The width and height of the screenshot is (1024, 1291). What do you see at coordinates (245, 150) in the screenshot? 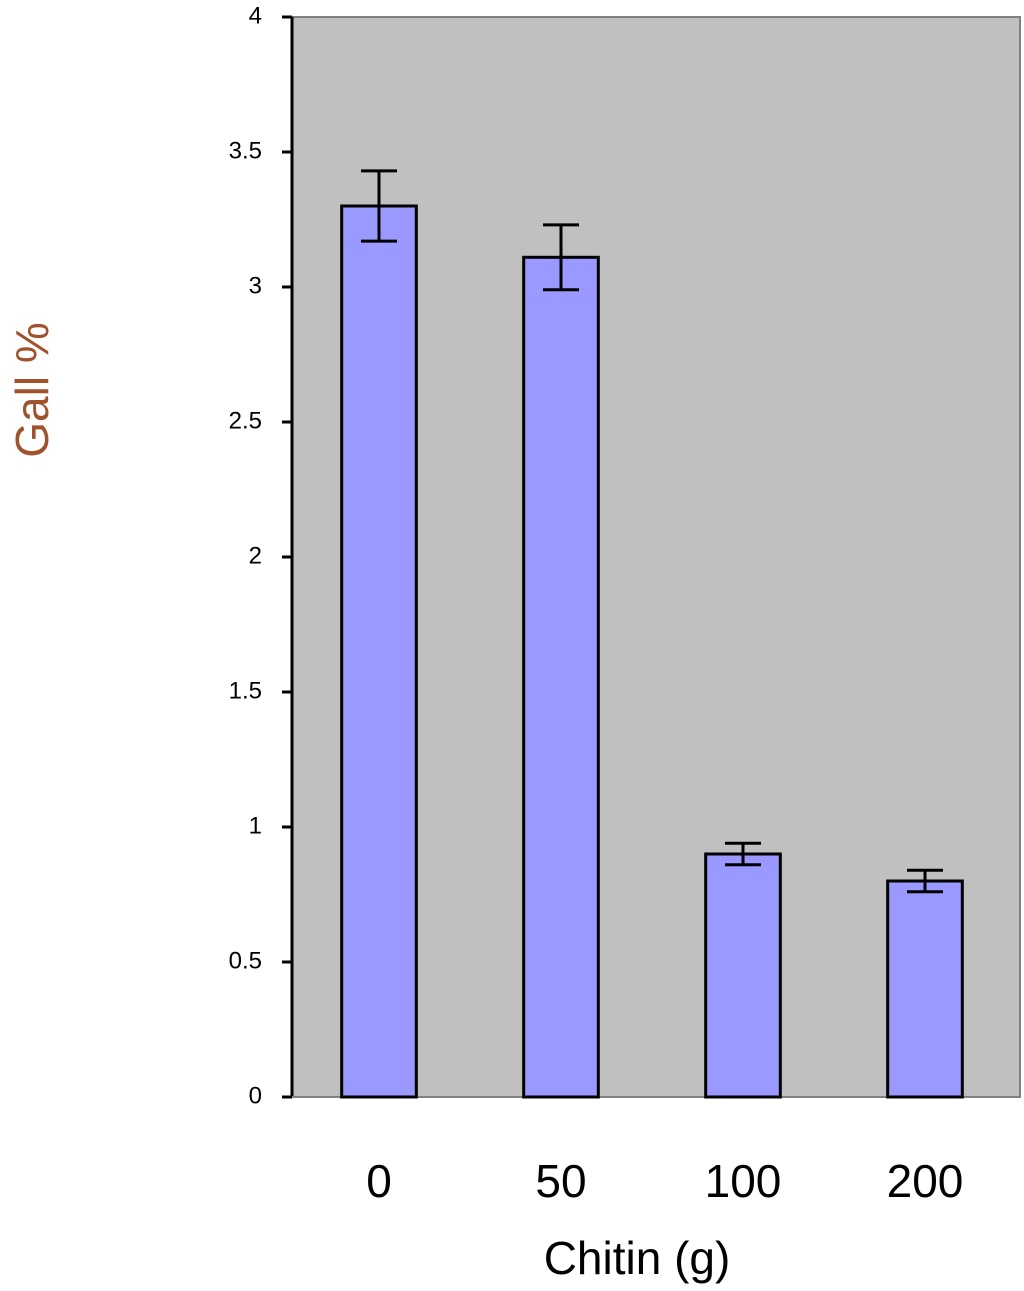
I see `y-tick-label: 3.5` at bounding box center [245, 150].